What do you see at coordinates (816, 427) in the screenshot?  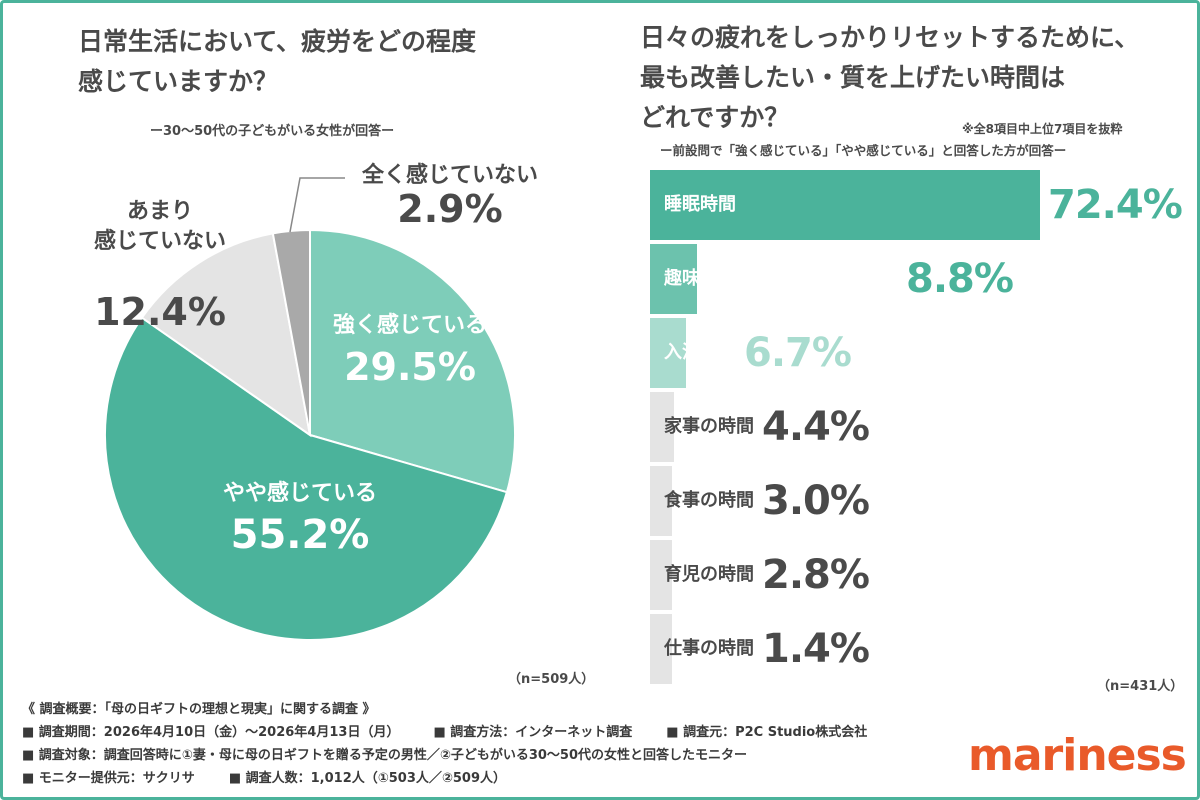 I see `bar-value-4: 4.4%` at bounding box center [816, 427].